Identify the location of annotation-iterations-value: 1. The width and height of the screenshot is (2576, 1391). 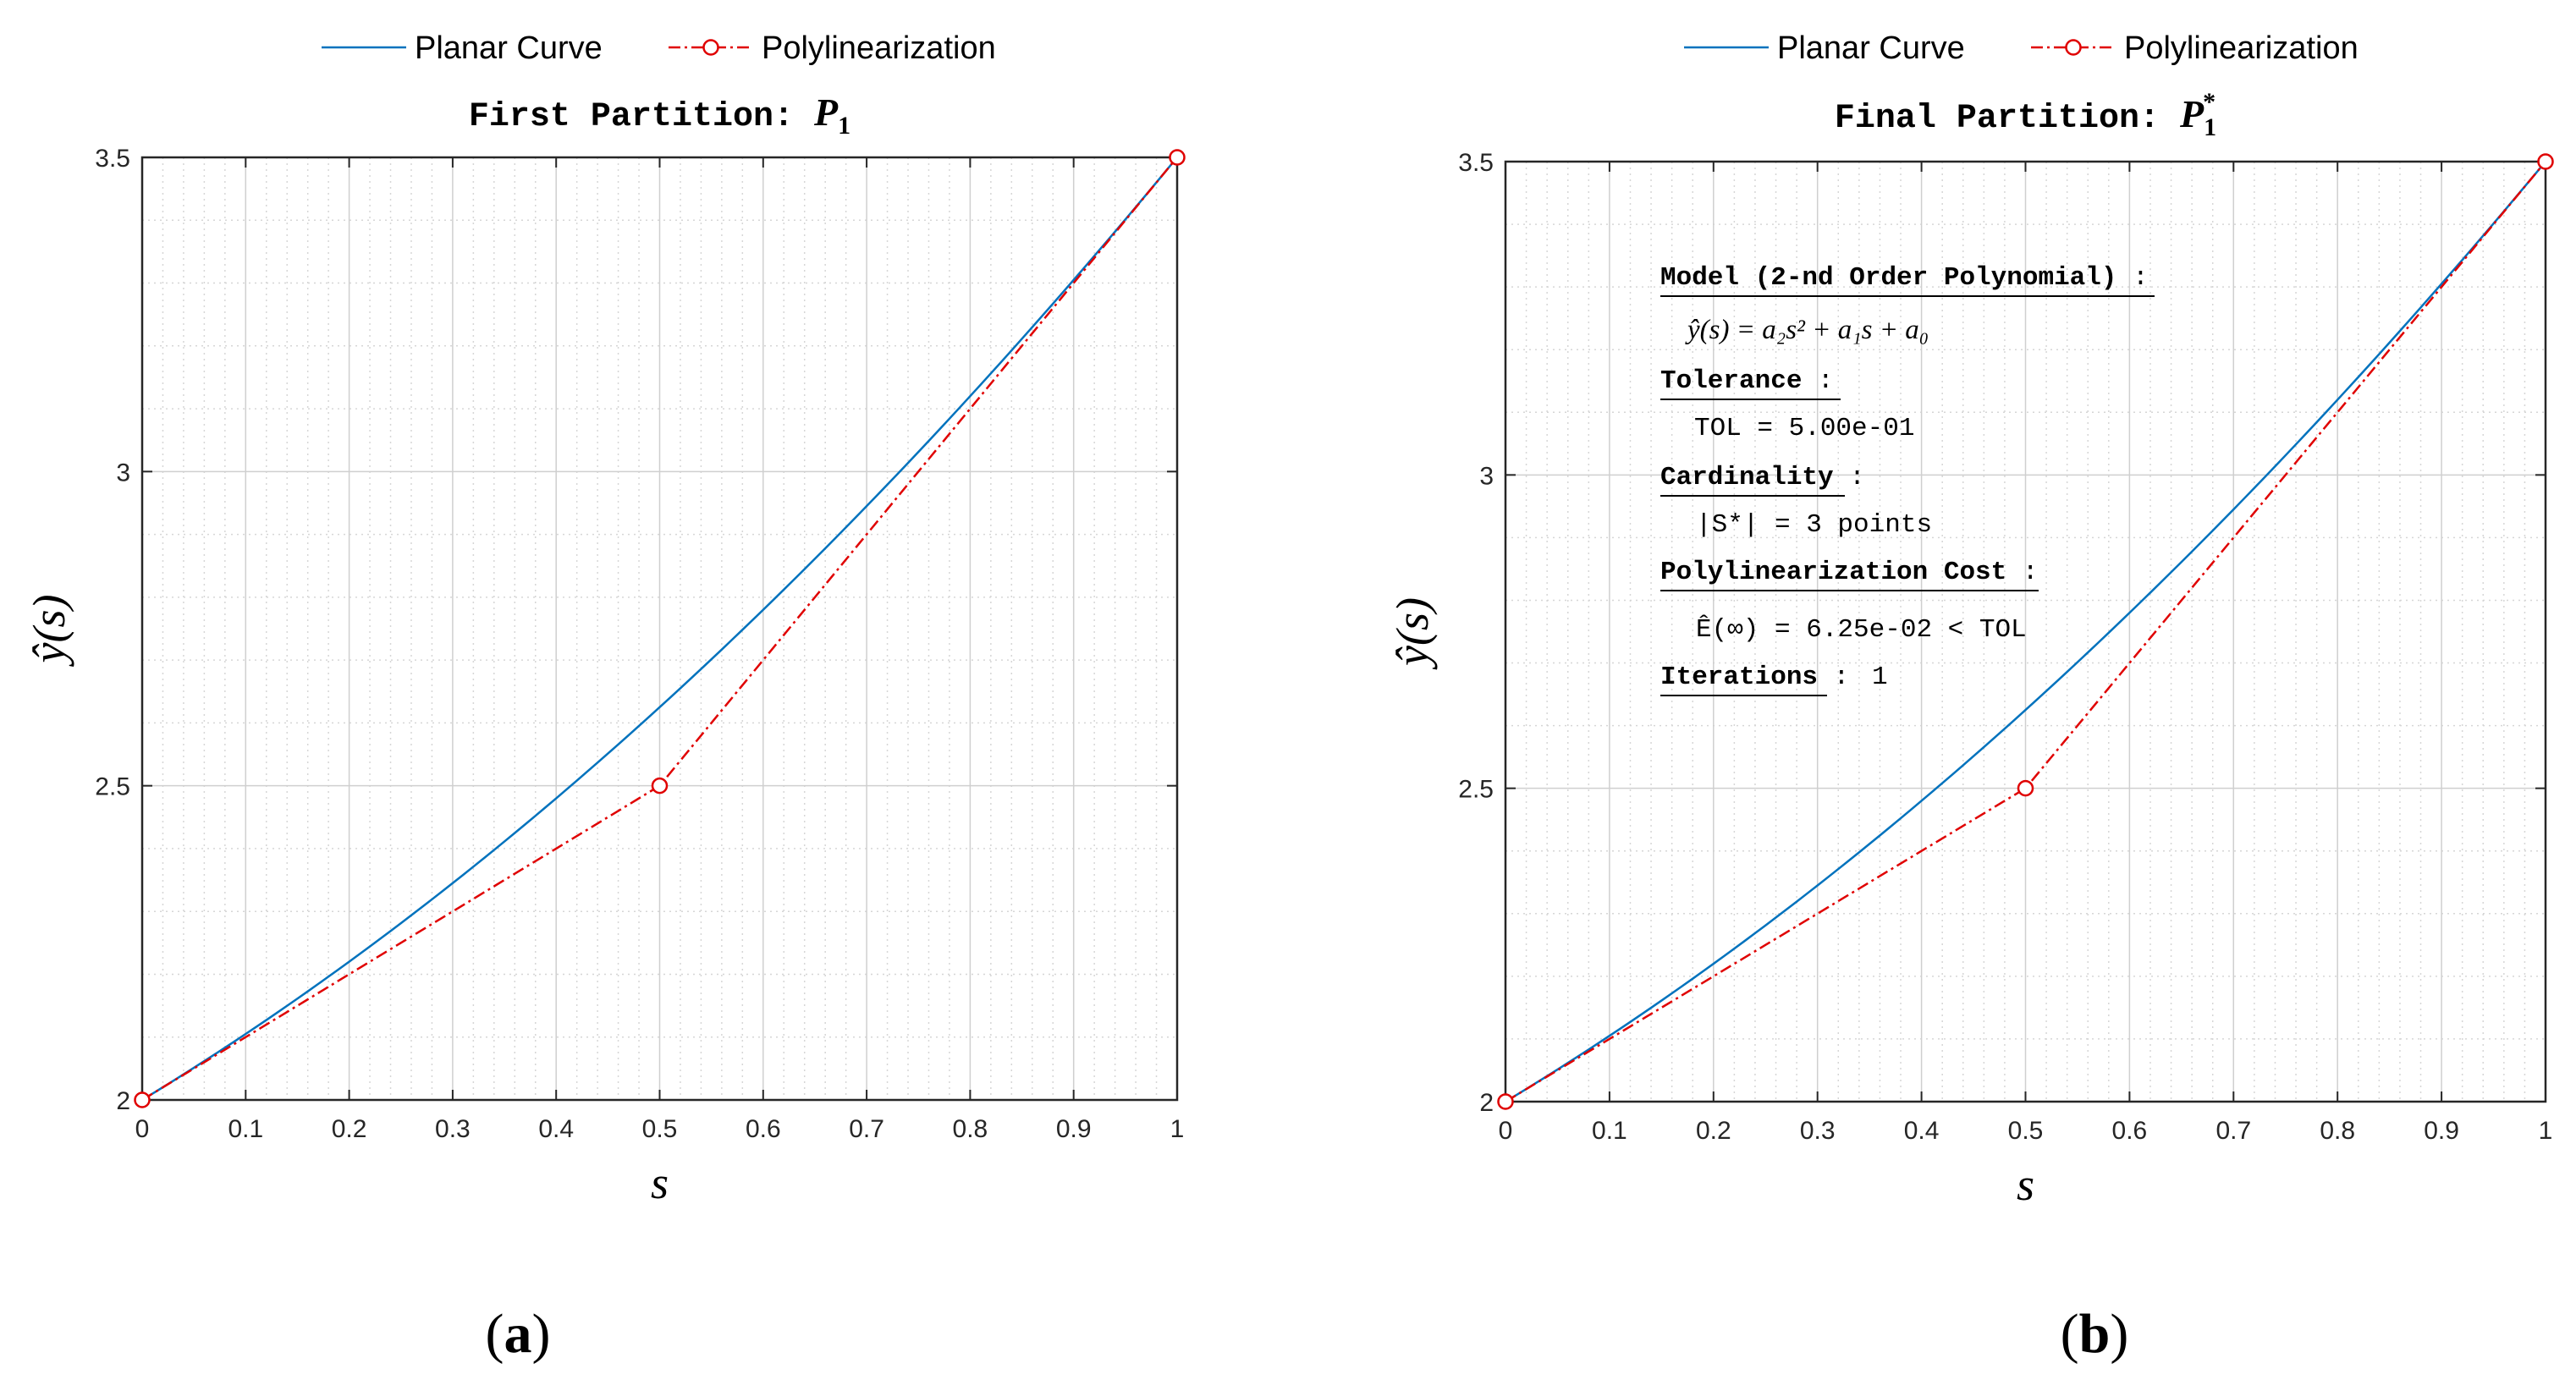
(1880, 677).